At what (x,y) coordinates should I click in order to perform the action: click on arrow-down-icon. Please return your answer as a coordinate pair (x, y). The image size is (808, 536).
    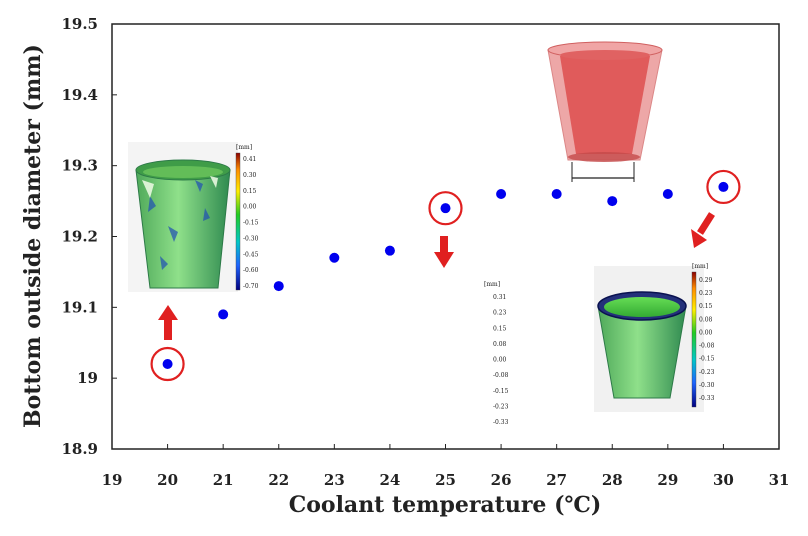
    Looking at the image, I should click on (444, 252).